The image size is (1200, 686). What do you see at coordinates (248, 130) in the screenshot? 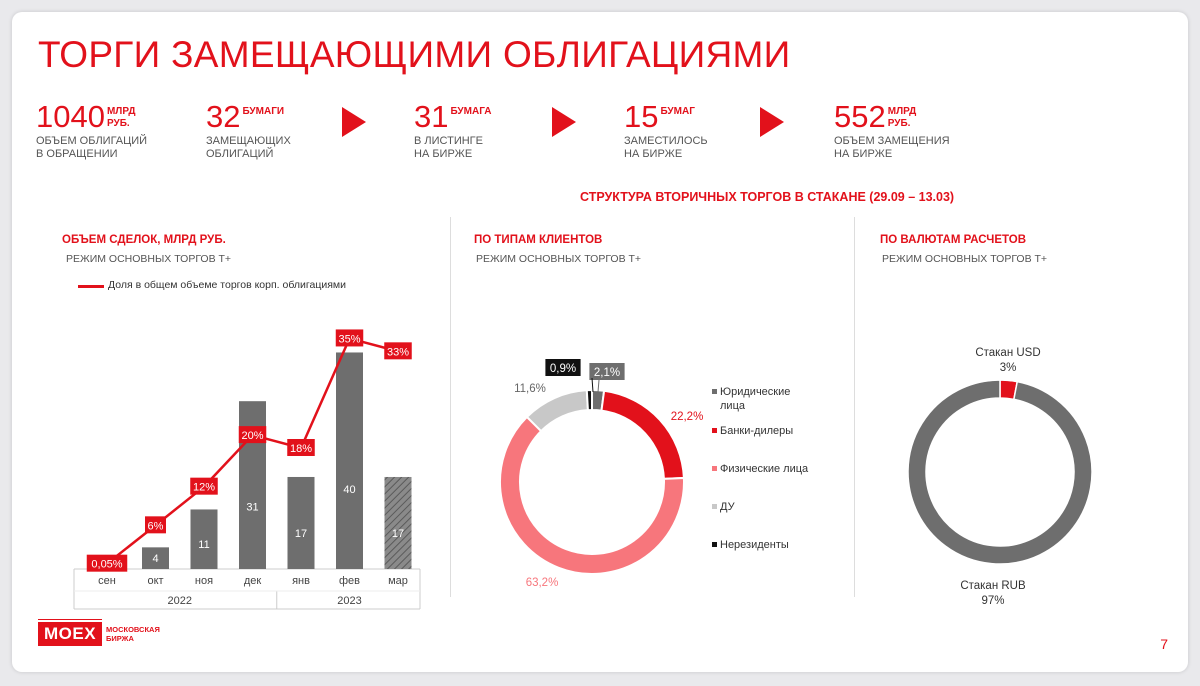
I see `stat-replacing-bonds: 32 БУМАГИ ЗАМЕЩАЮЩИХ ОБЛИГАЦИЙ` at bounding box center [248, 130].